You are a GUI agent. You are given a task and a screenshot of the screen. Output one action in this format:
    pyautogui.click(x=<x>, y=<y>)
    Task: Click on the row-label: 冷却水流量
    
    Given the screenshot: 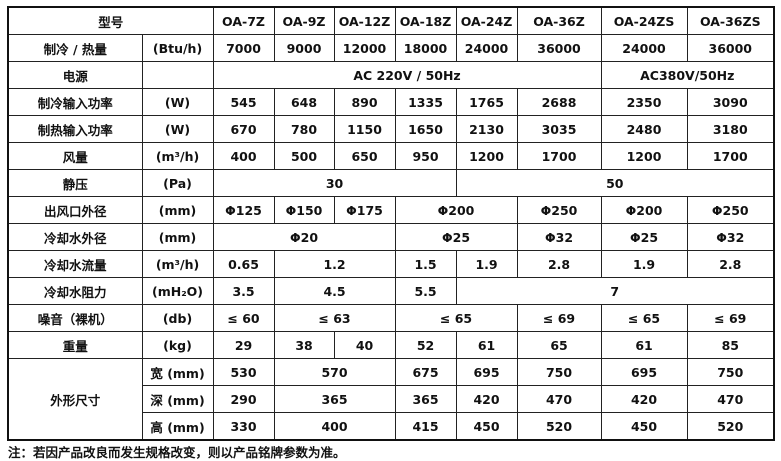 What is the action you would take?
    pyautogui.click(x=75, y=264)
    